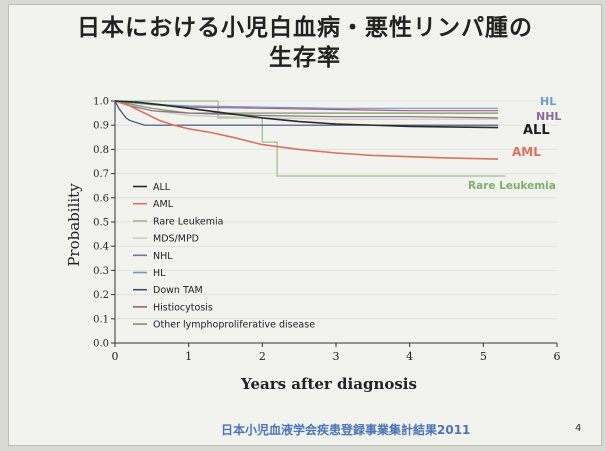  Describe the element at coordinates (305, 28) in the screenshot. I see `title-line-1: 日本における小児白血病・悪性リンパ腫の` at that location.